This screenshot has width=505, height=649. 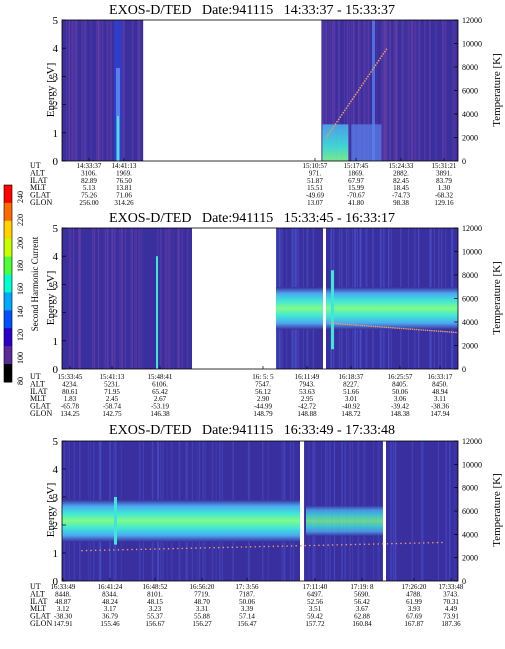 What do you see at coordinates (315, 188) in the screenshot?
I see `ephemeris-value: 15.51` at bounding box center [315, 188].